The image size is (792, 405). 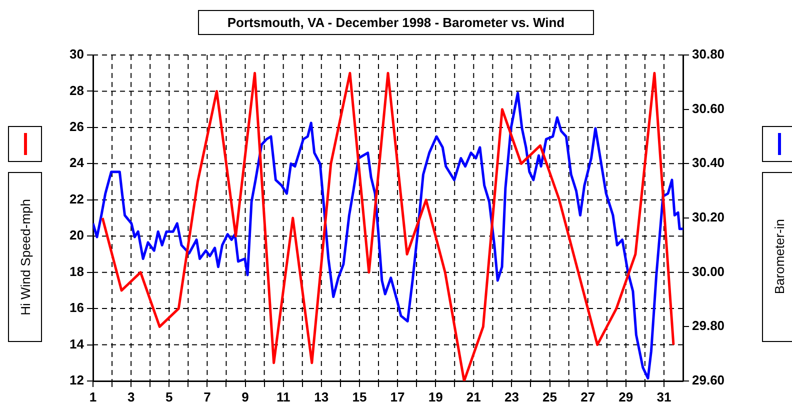 What do you see at coordinates (511, 396) in the screenshot?
I see `x-tick-label: 23` at bounding box center [511, 396].